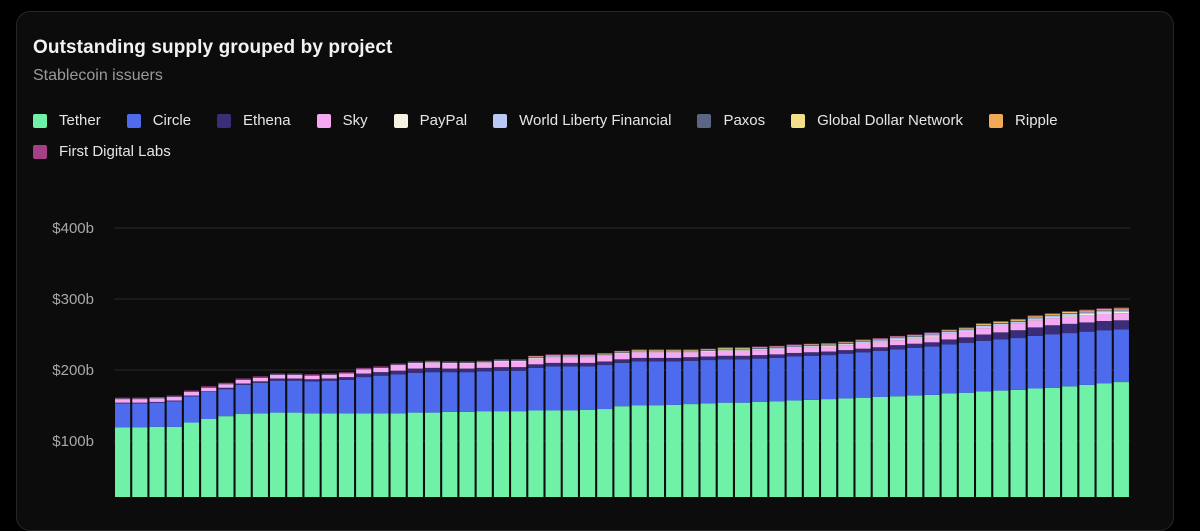 This screenshot has height=531, width=1200. I want to click on legend-item: World Liberty Financial, so click(582, 120).